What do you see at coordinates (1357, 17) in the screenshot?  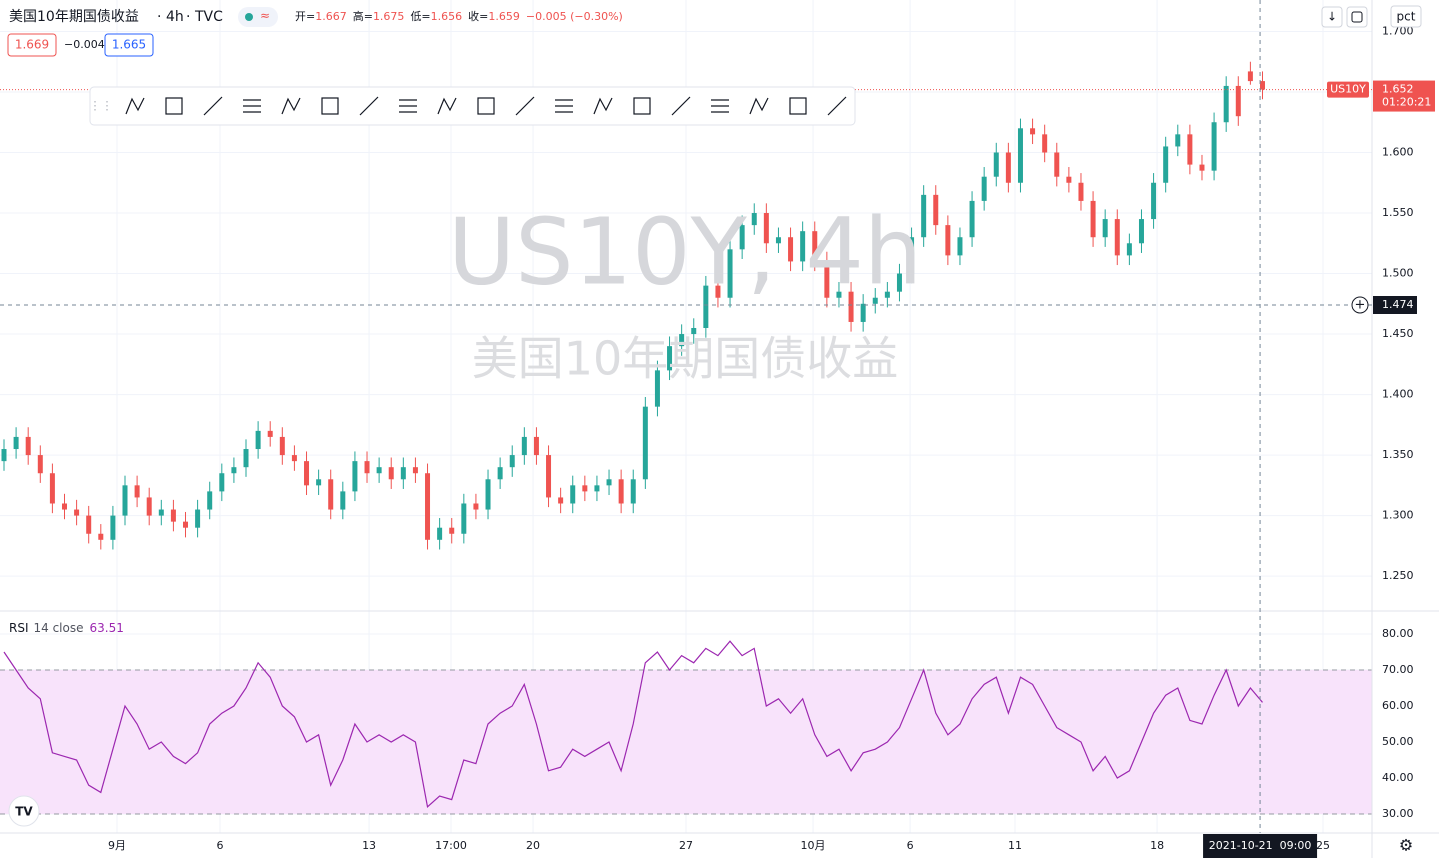 I see `reset-button` at bounding box center [1357, 17].